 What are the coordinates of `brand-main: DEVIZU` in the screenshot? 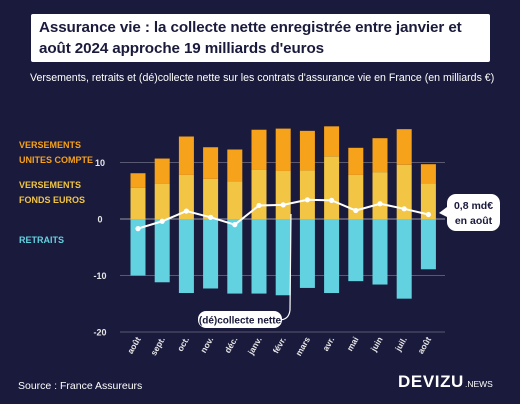 It's located at (431, 381).